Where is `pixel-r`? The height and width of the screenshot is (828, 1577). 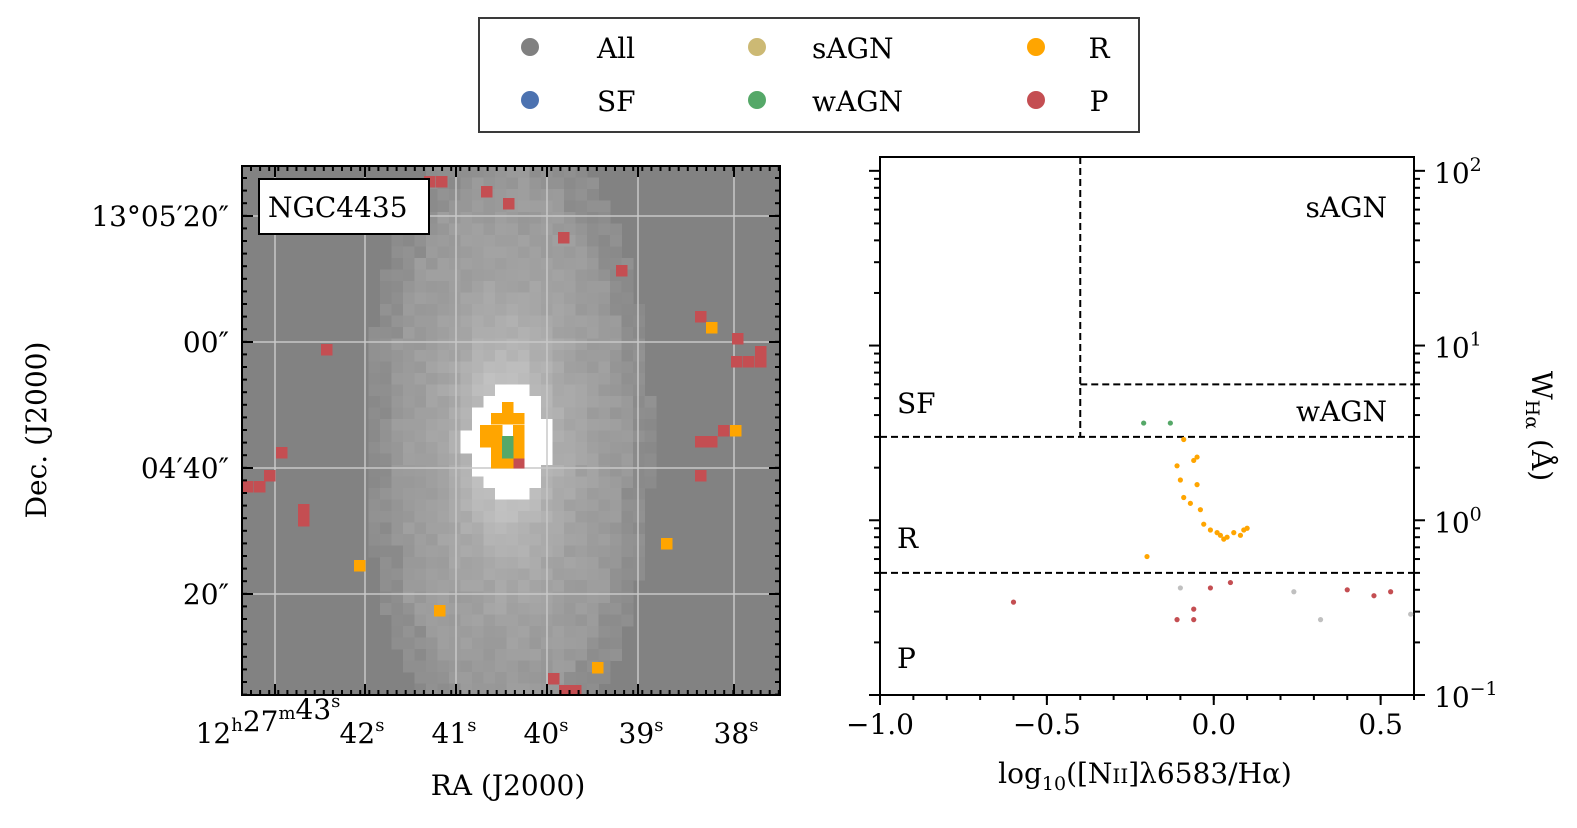 pixel-r is located at coordinates (497, 442).